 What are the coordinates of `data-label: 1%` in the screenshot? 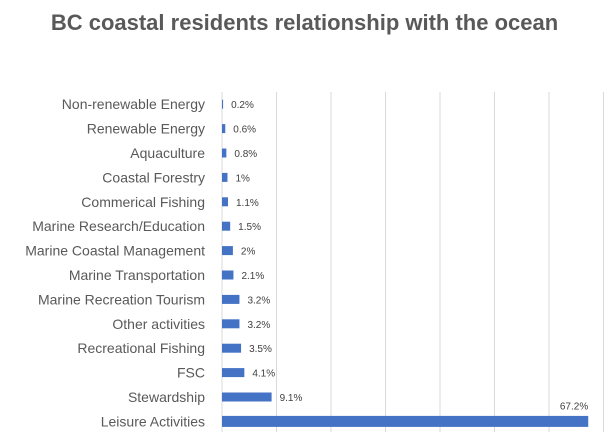 It's located at (242, 178).